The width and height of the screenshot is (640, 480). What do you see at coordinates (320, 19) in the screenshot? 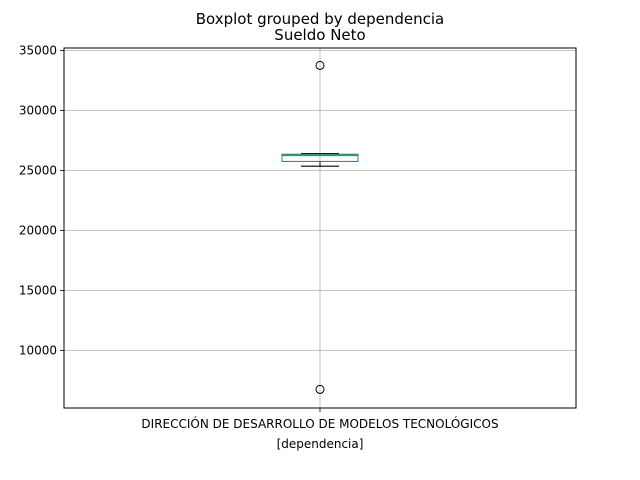
I see `chart-suptitle: Boxplot grouped by dependencia` at bounding box center [320, 19].